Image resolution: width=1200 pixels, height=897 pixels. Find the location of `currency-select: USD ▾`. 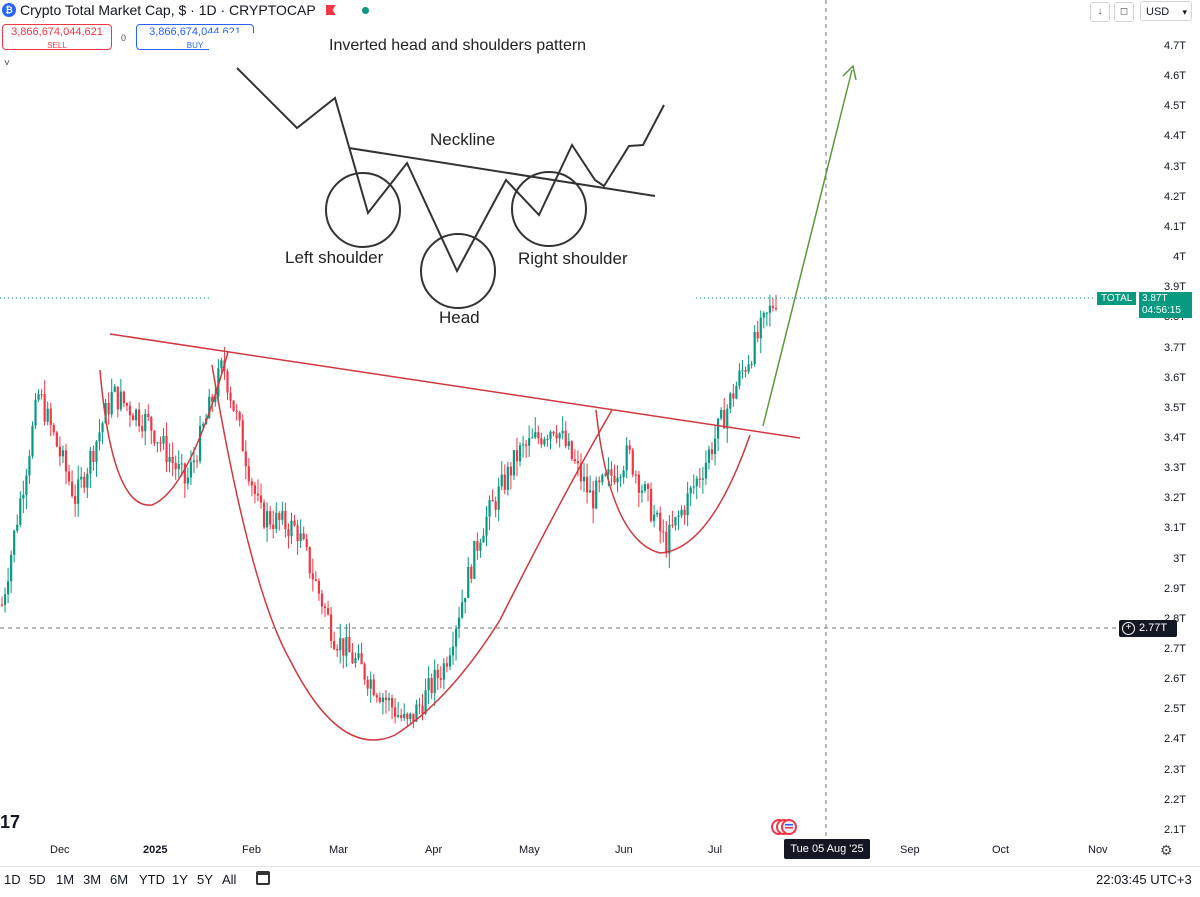

currency-select: USD ▾ is located at coordinates (1166, 11).